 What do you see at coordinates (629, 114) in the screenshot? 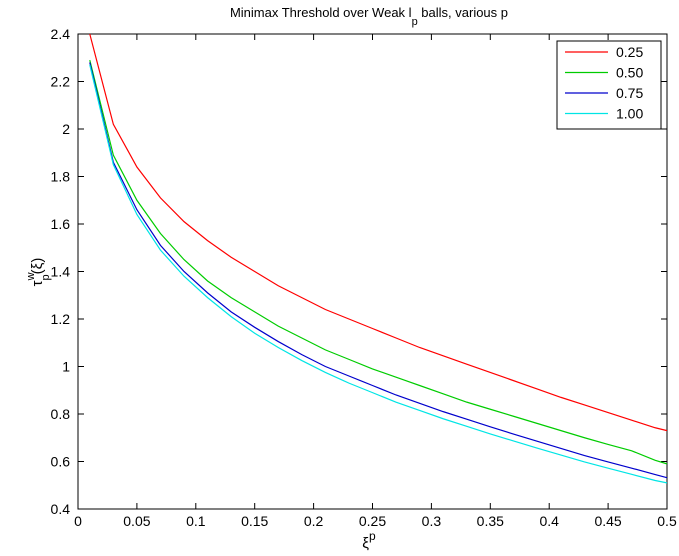
I see `legend-label: 1.00` at bounding box center [629, 114].